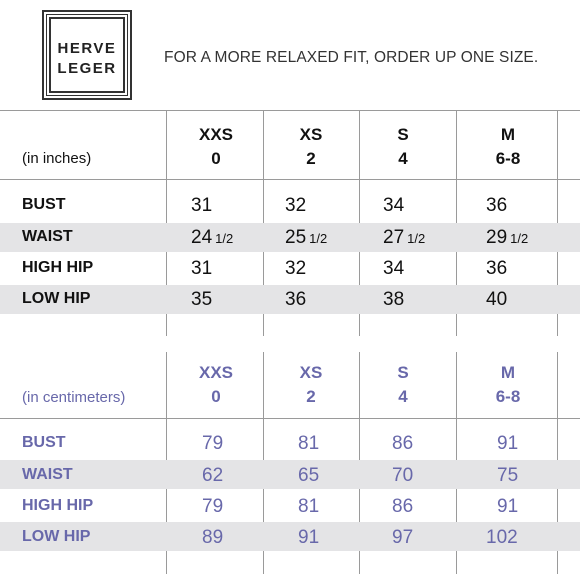 The image size is (580, 580). What do you see at coordinates (57, 158) in the screenshot?
I see `unit-label: (in inches)` at bounding box center [57, 158].